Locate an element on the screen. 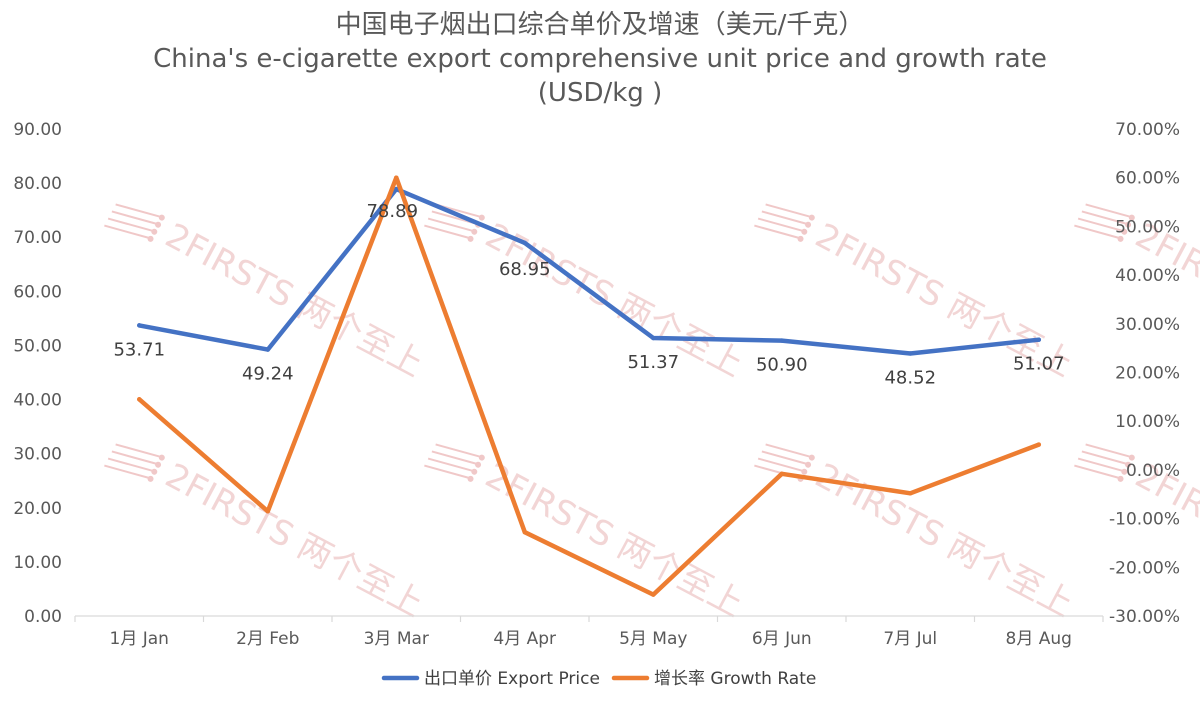 The image size is (1200, 703). y-left-tick-label: 80.00 is located at coordinates (37, 184).